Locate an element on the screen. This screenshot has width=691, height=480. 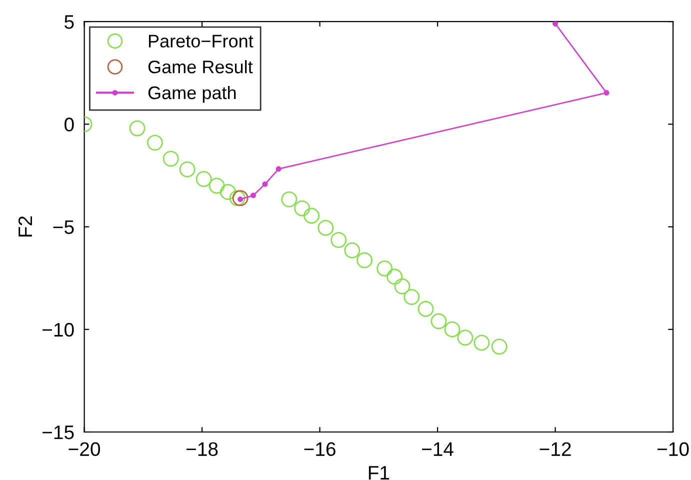
x-tick-label: −18 is located at coordinates (202, 449).